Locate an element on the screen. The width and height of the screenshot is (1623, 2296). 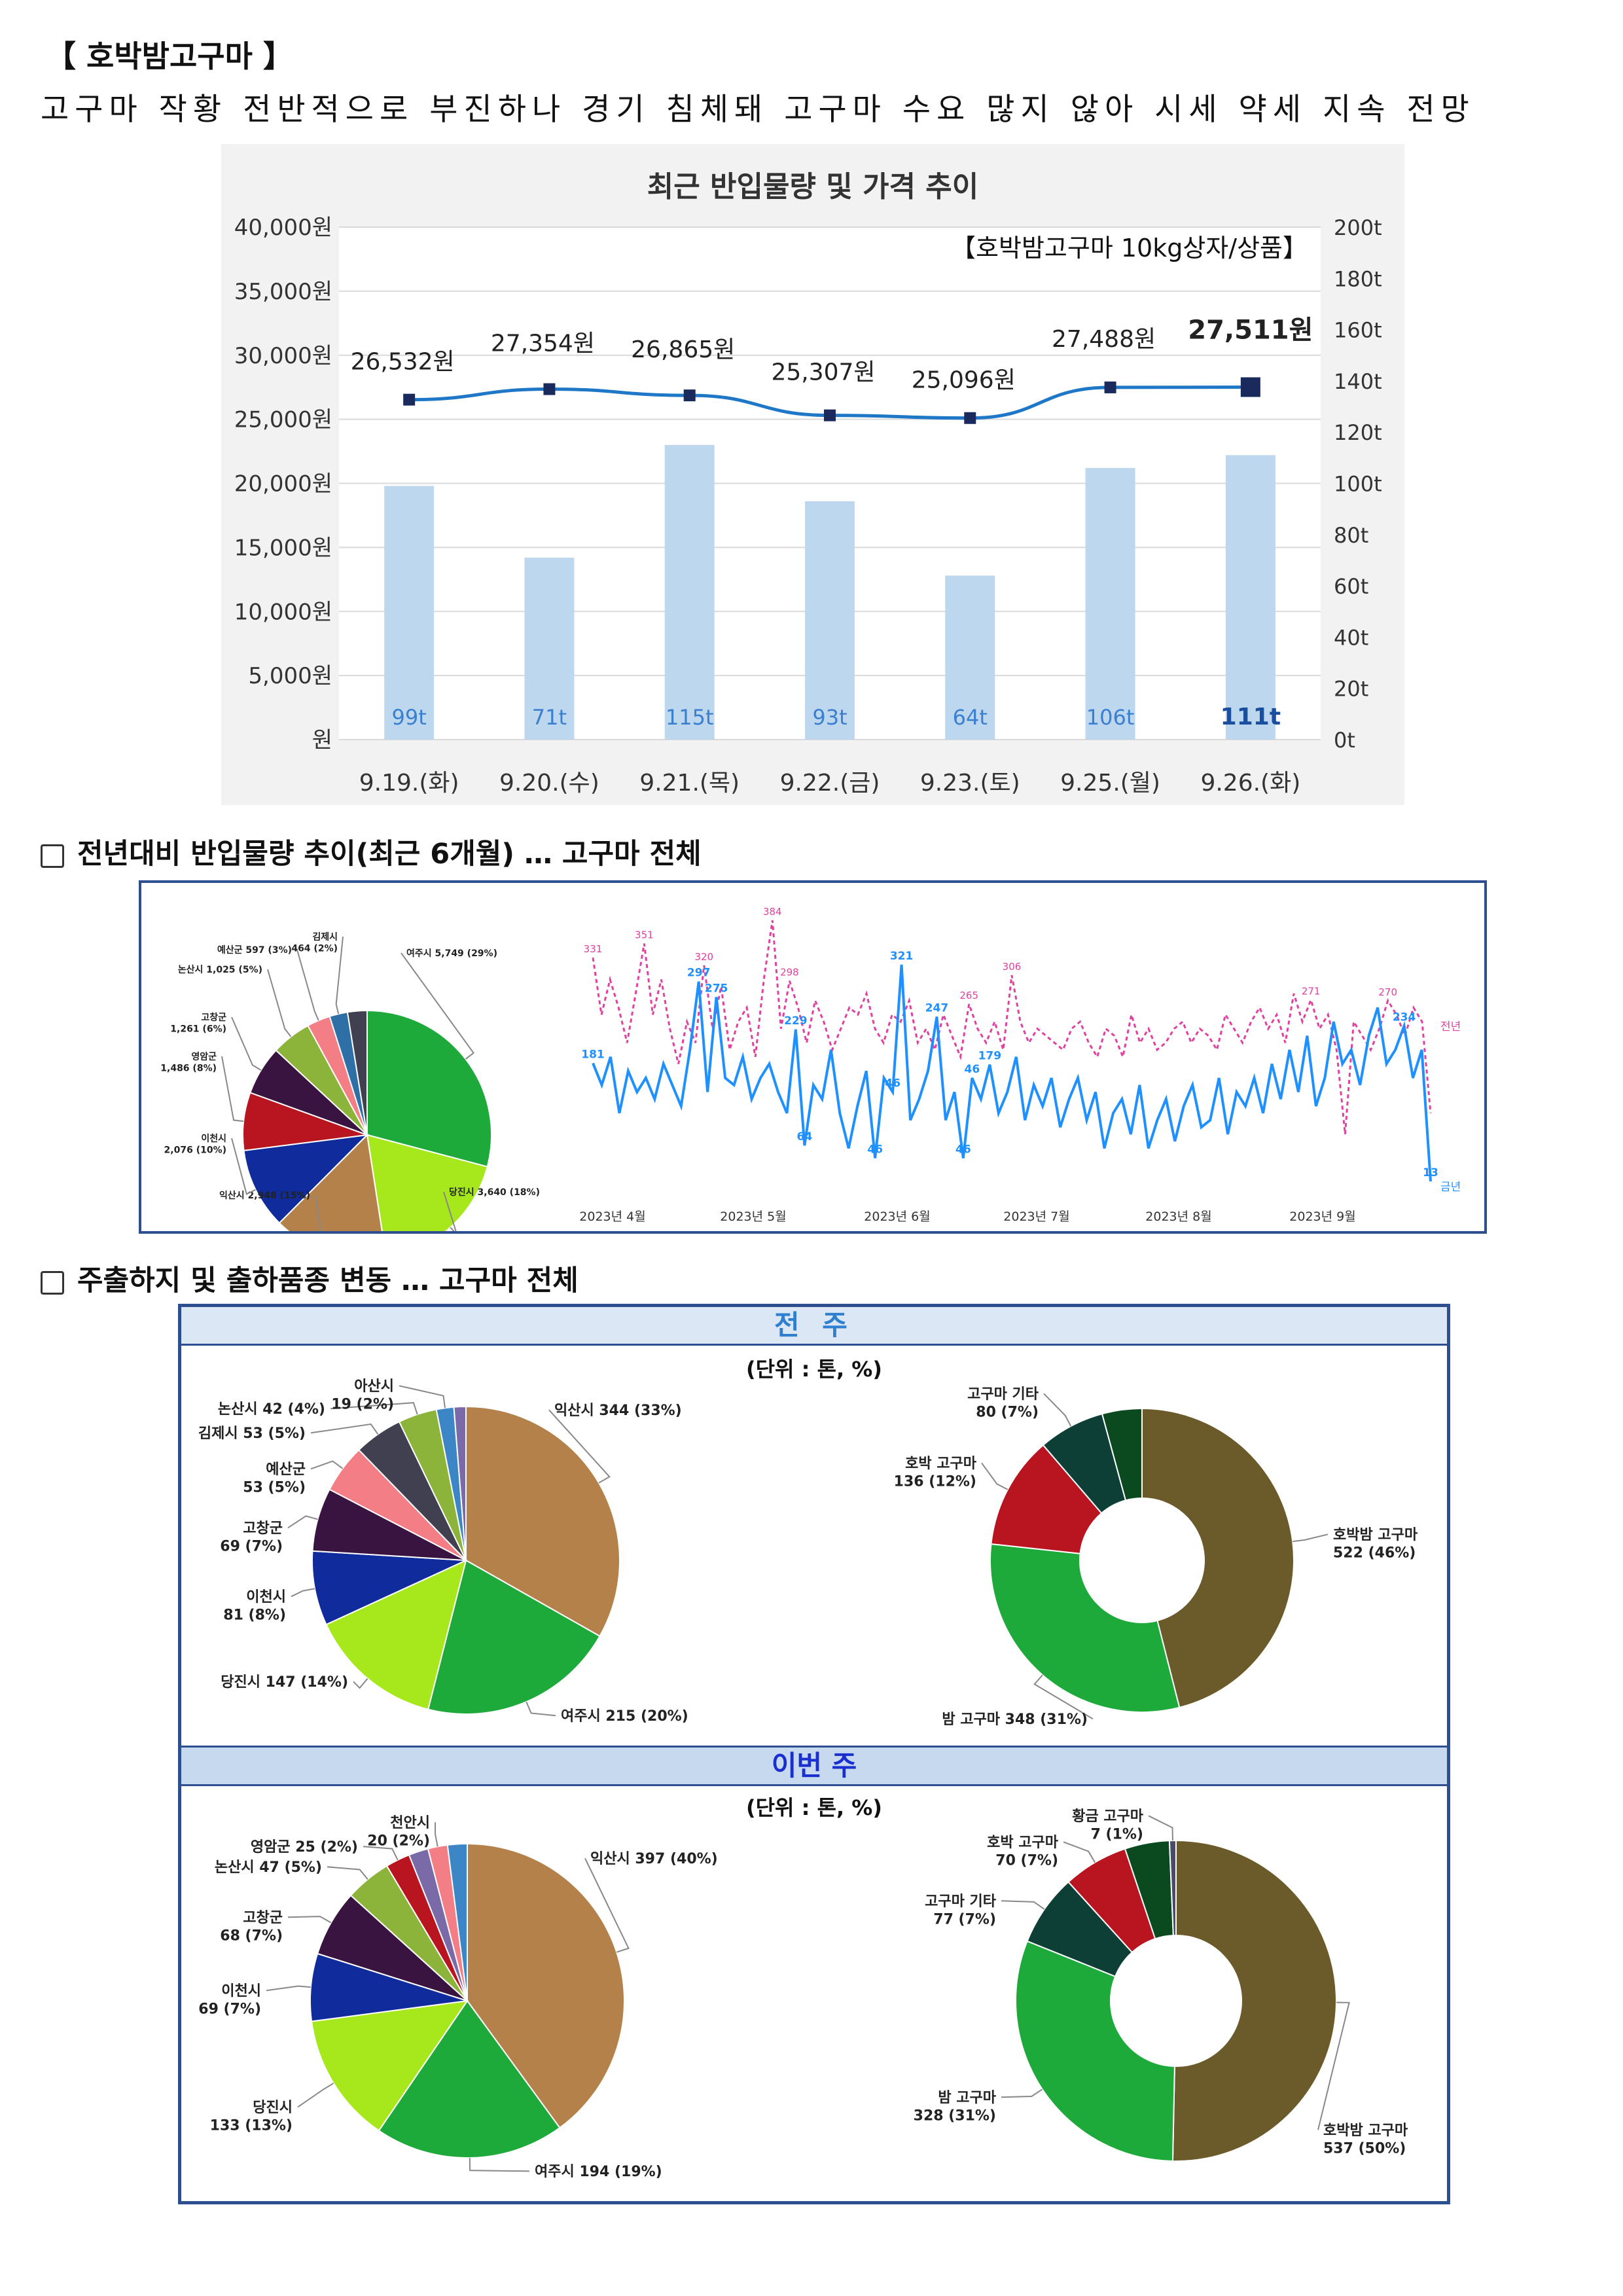
prev-pie-label: 당진시 147 (14%) is located at coordinates (284, 1682).